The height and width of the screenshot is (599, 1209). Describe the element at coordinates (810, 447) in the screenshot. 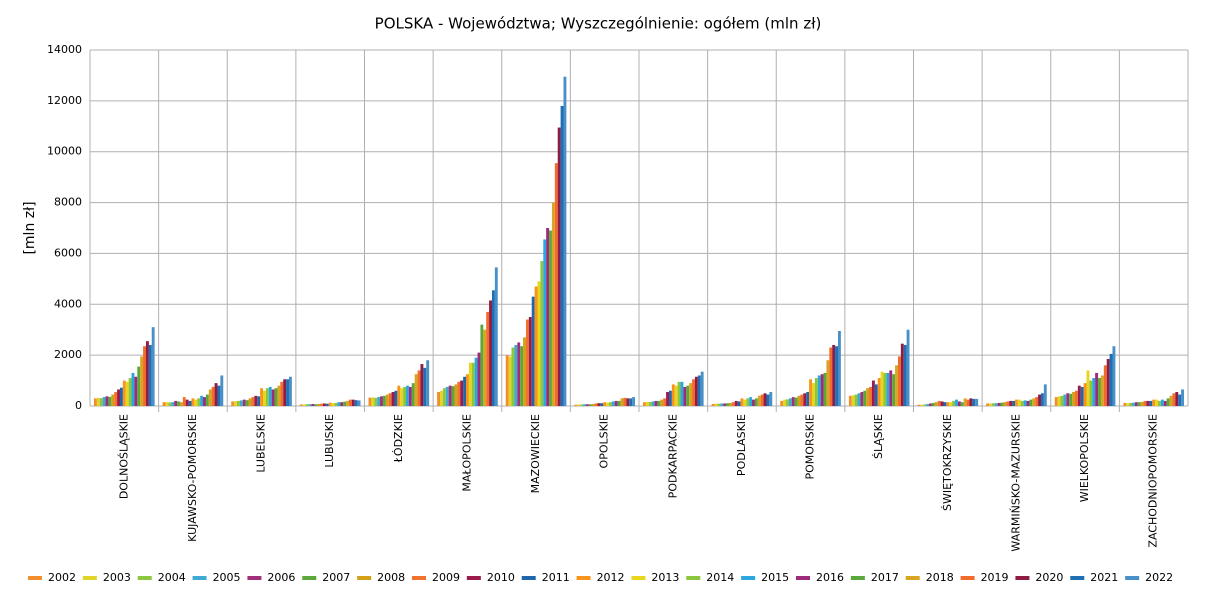

I see `x-tick-label: POMORSKIE` at that location.